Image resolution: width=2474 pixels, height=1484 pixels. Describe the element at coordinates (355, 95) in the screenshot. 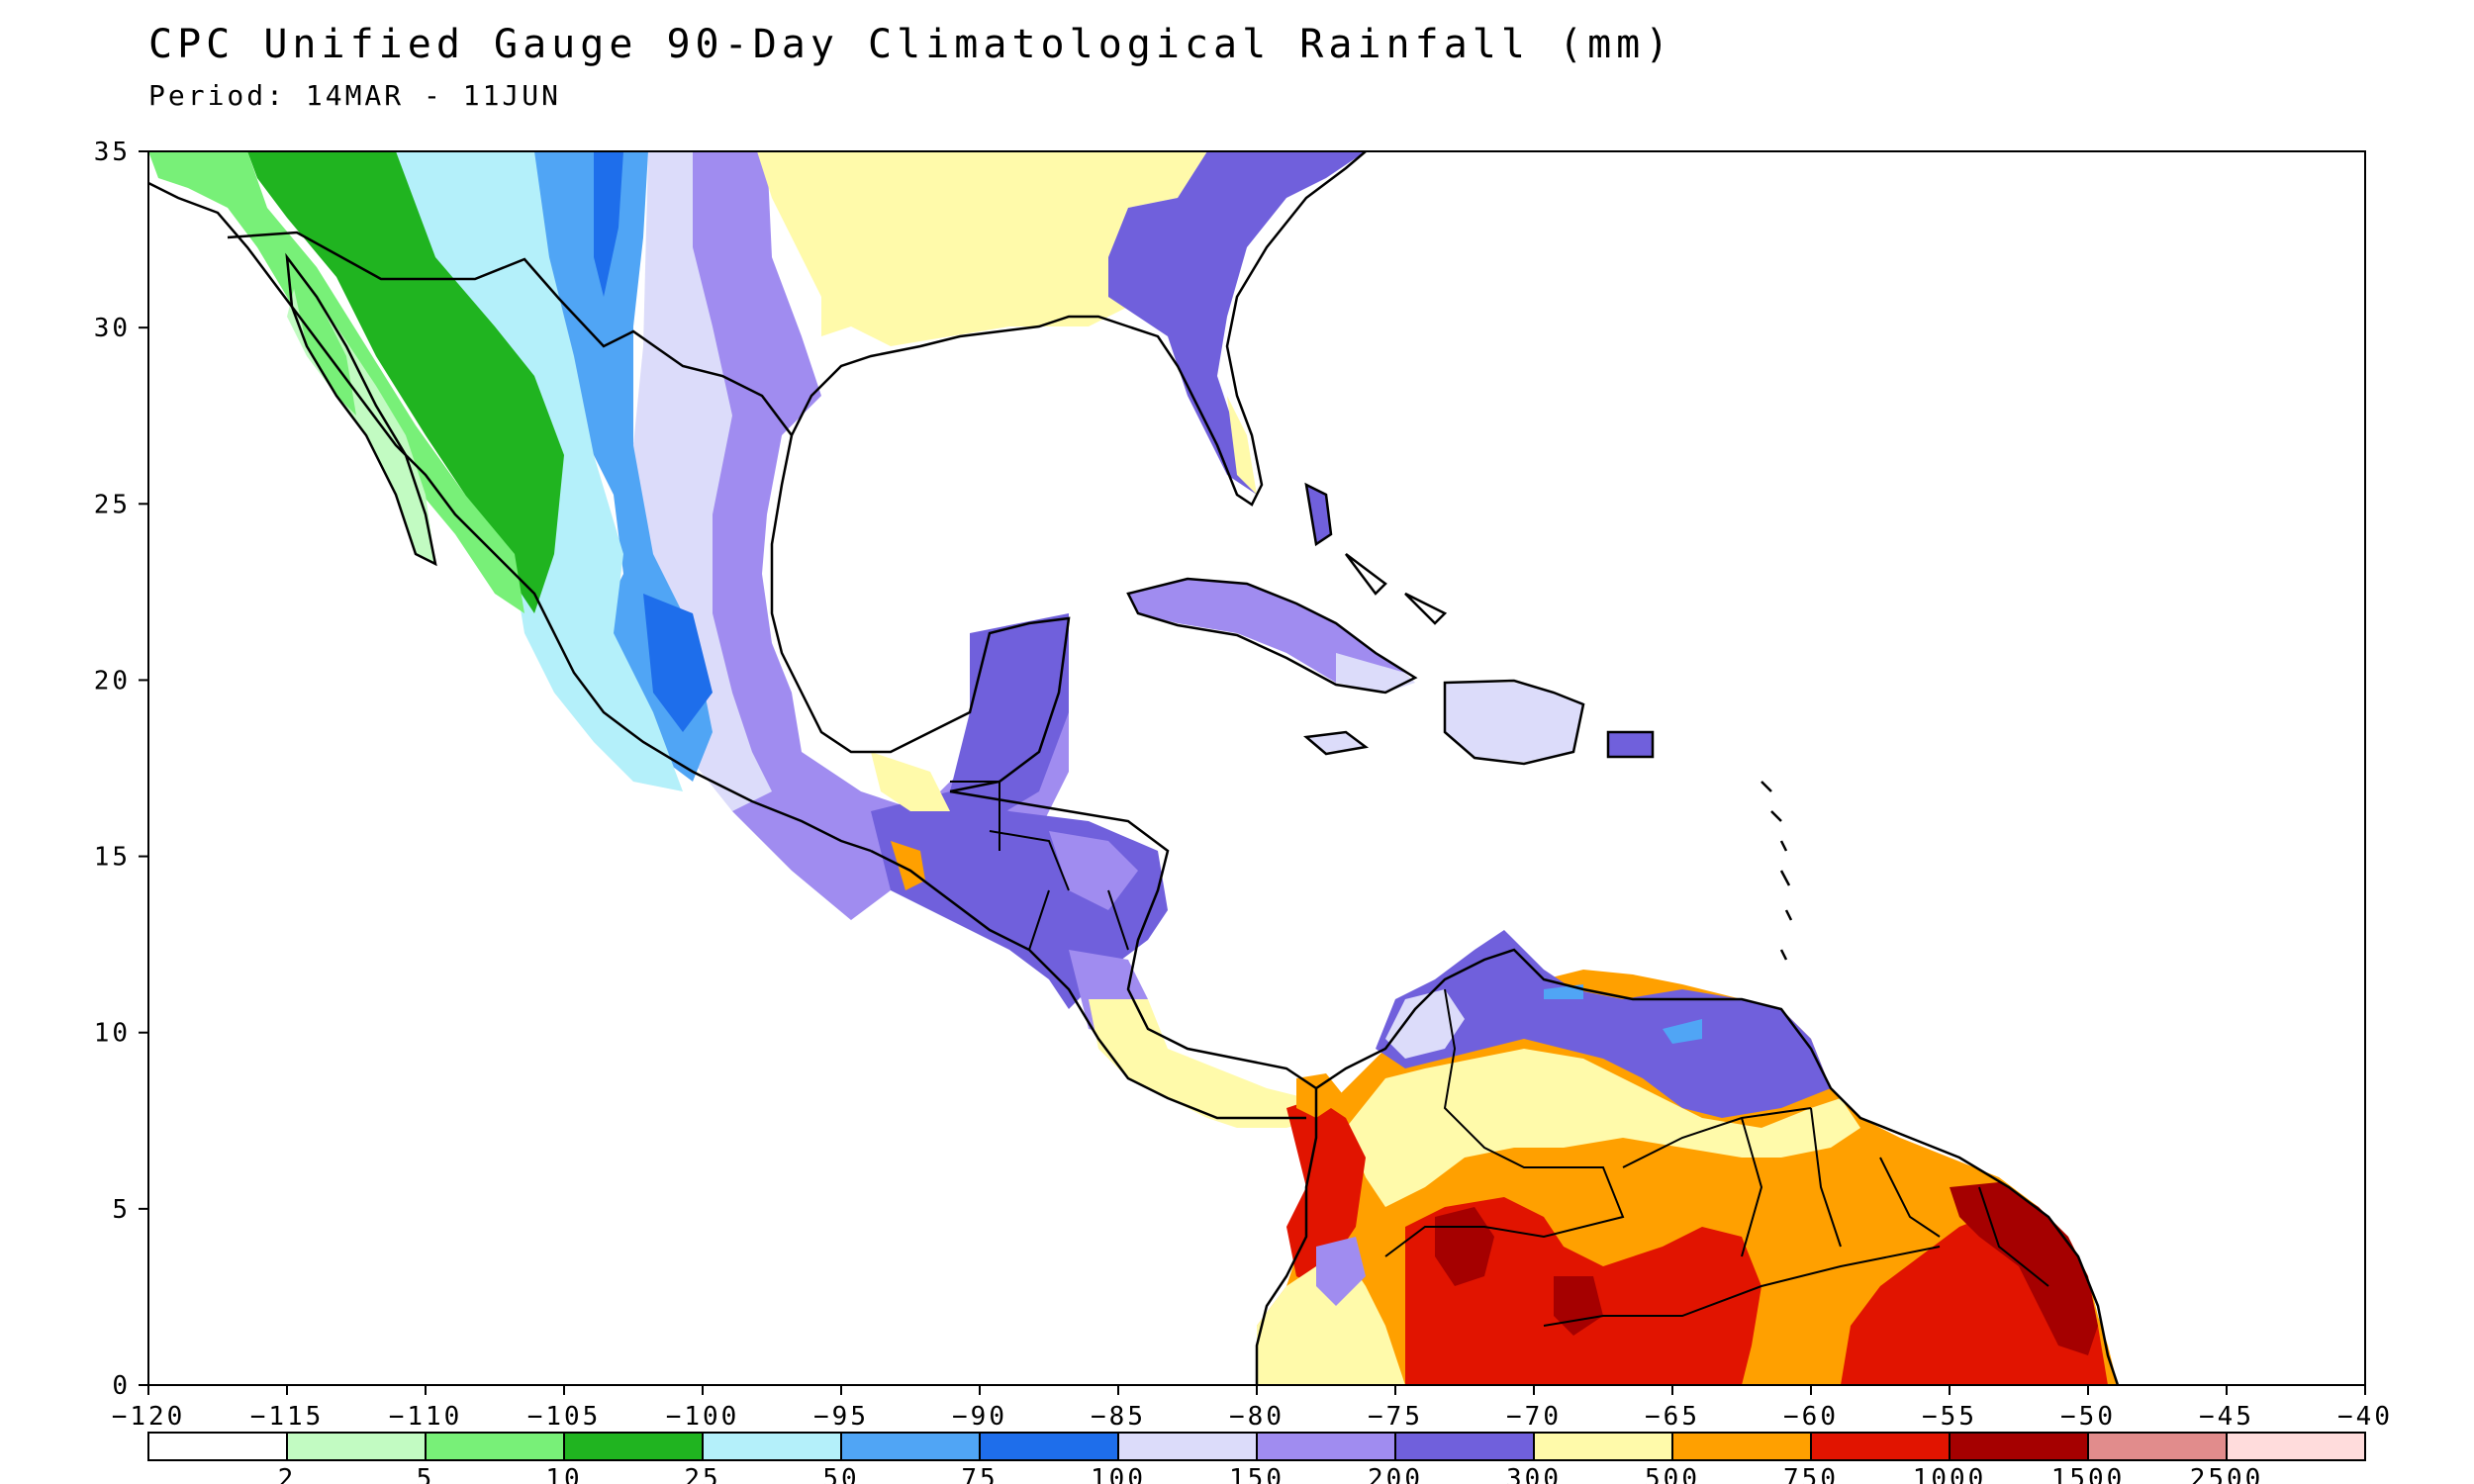

I see `map-subtitle: Period: 14MAR - 11JUN` at that location.